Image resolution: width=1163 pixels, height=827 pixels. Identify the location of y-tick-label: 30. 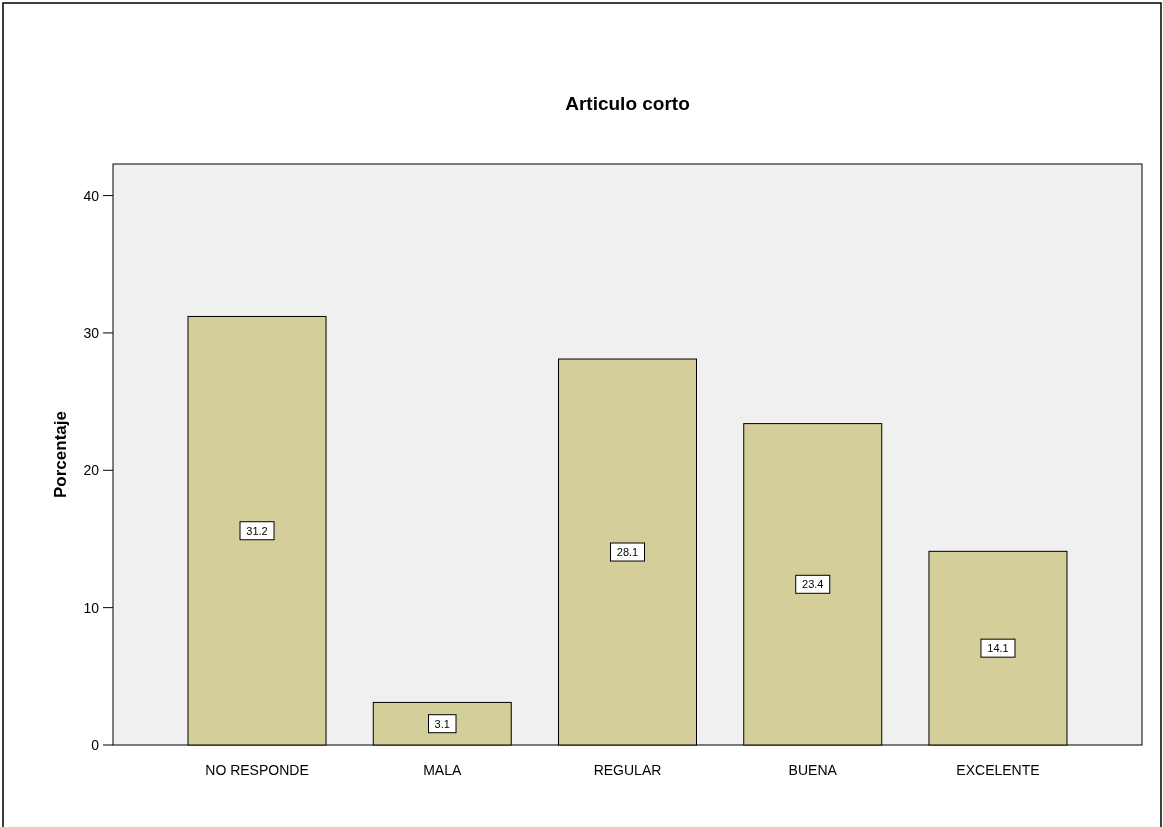
(91, 332).